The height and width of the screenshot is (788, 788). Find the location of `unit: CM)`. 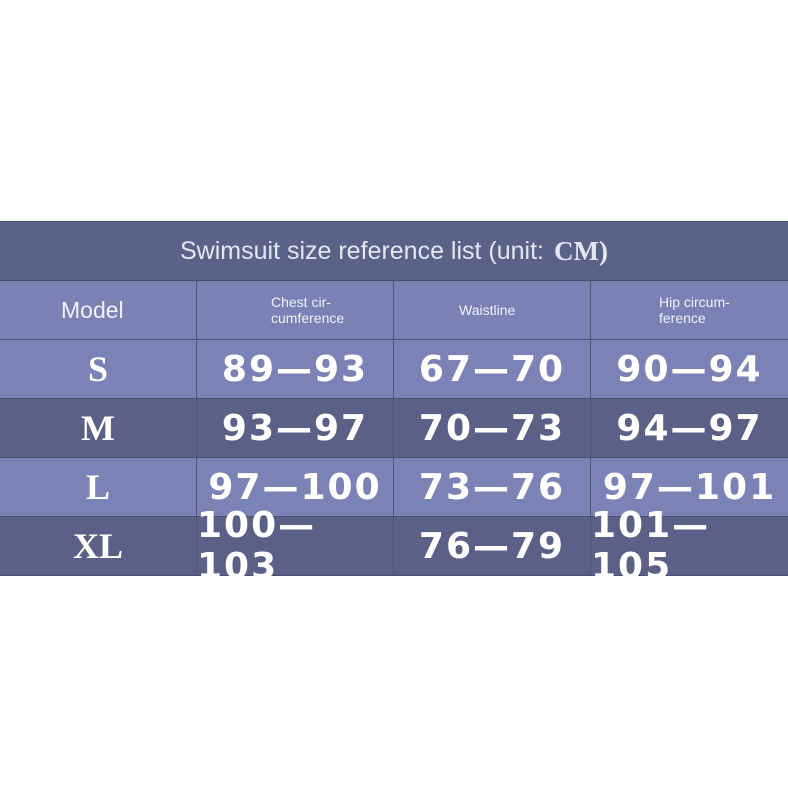

unit: CM) is located at coordinates (581, 250).